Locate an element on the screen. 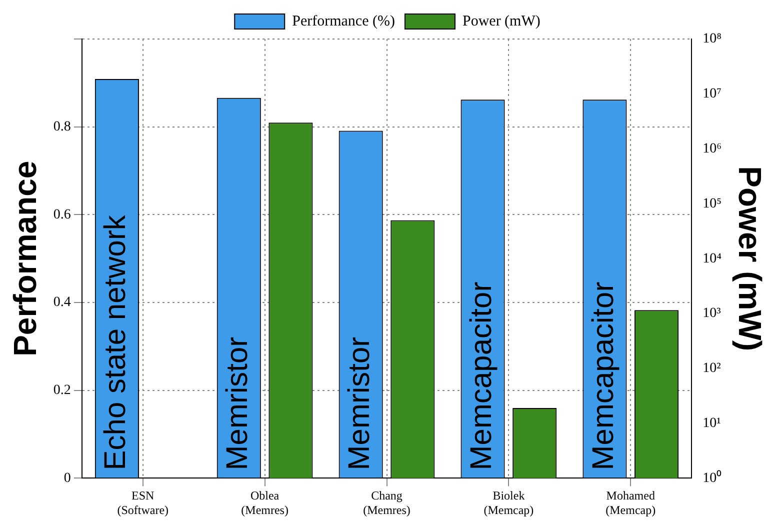 This screenshot has height=525, width=775. y2-tick-label: 10⁴ is located at coordinates (712, 258).